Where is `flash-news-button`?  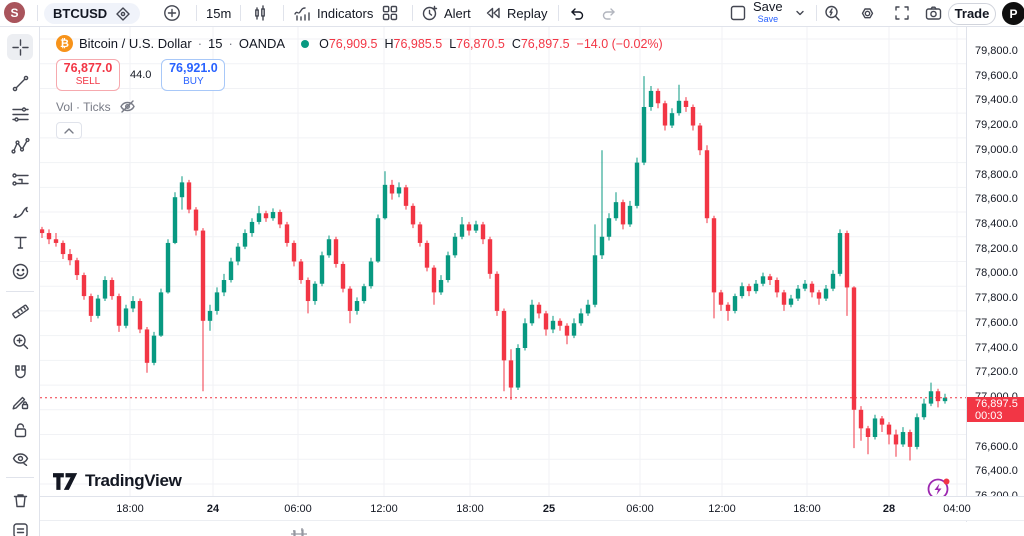 flash-news-button is located at coordinates (939, 486).